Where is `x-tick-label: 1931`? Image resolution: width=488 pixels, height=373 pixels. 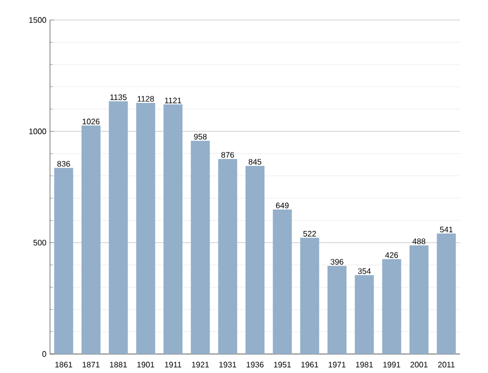
x-tick-label: 1931 is located at coordinates (227, 365).